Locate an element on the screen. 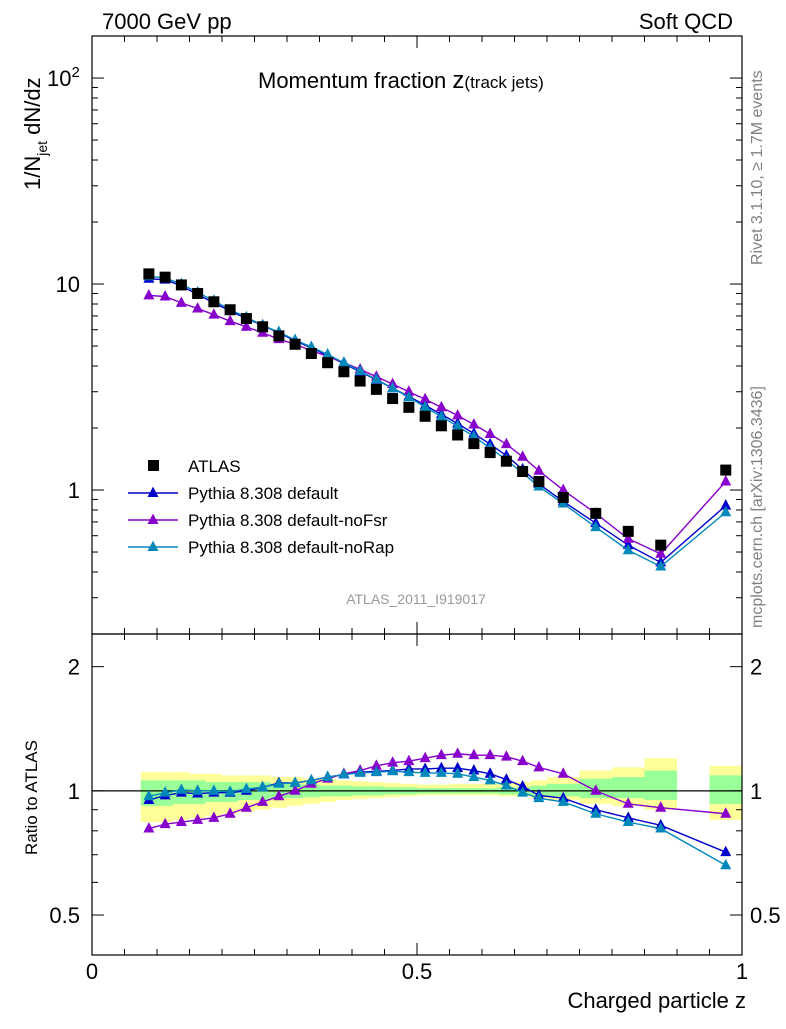  y-axis-label: 1/Njet dN/dz is located at coordinates (35, 133).